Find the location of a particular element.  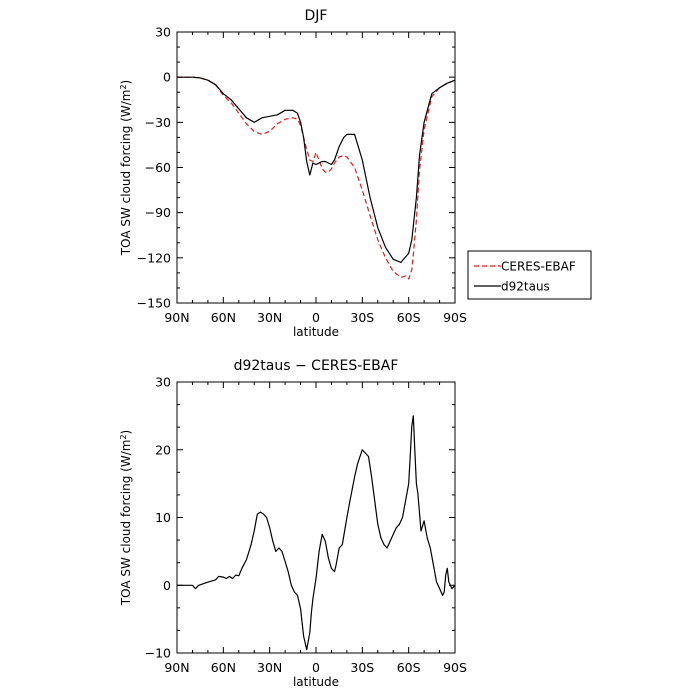

y-tick-label: 20 is located at coordinates (163, 449).